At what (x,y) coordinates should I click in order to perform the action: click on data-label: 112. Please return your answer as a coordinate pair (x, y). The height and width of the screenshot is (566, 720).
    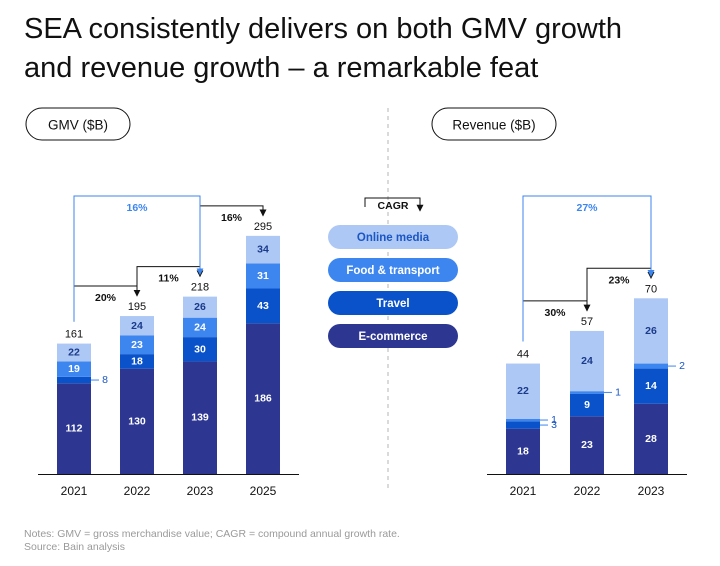
    Looking at the image, I should click on (74, 429).